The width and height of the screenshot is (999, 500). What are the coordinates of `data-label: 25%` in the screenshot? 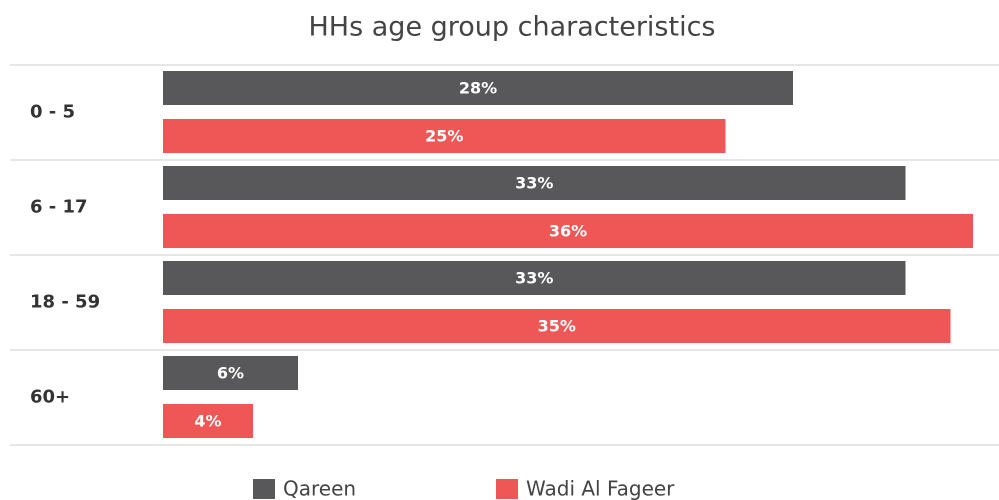 It's located at (444, 136).